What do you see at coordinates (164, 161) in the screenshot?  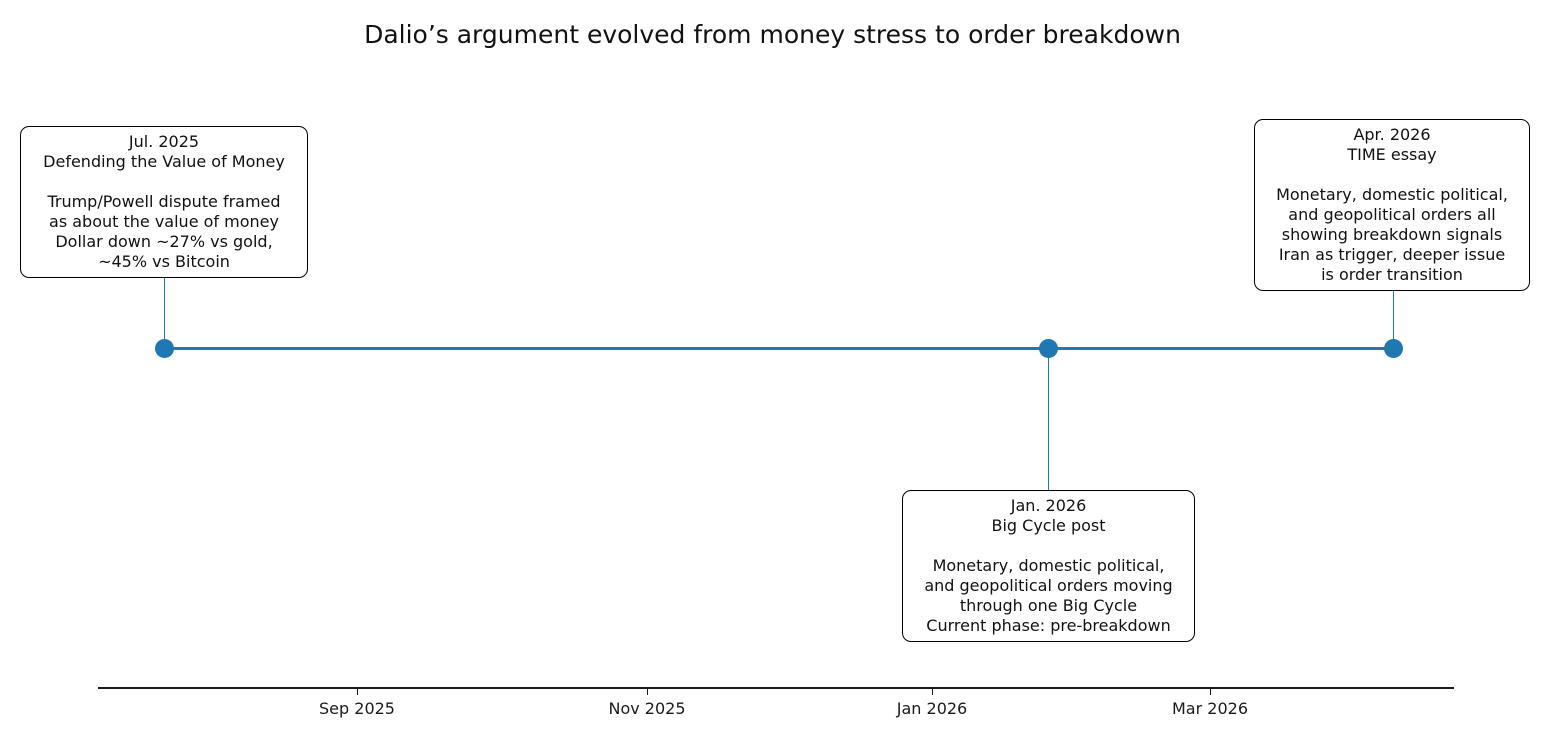 I see `event-label: Defending the Value of Money` at bounding box center [164, 161].